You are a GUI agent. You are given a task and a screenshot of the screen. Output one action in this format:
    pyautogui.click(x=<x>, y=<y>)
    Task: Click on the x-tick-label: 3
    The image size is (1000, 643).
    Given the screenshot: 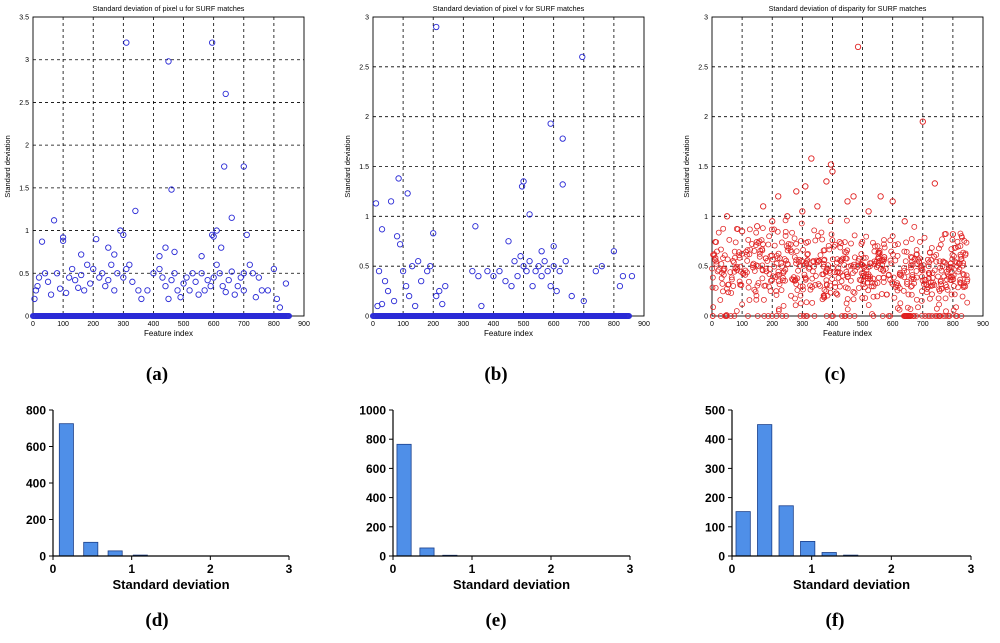 What is the action you would take?
    pyautogui.click(x=630, y=569)
    